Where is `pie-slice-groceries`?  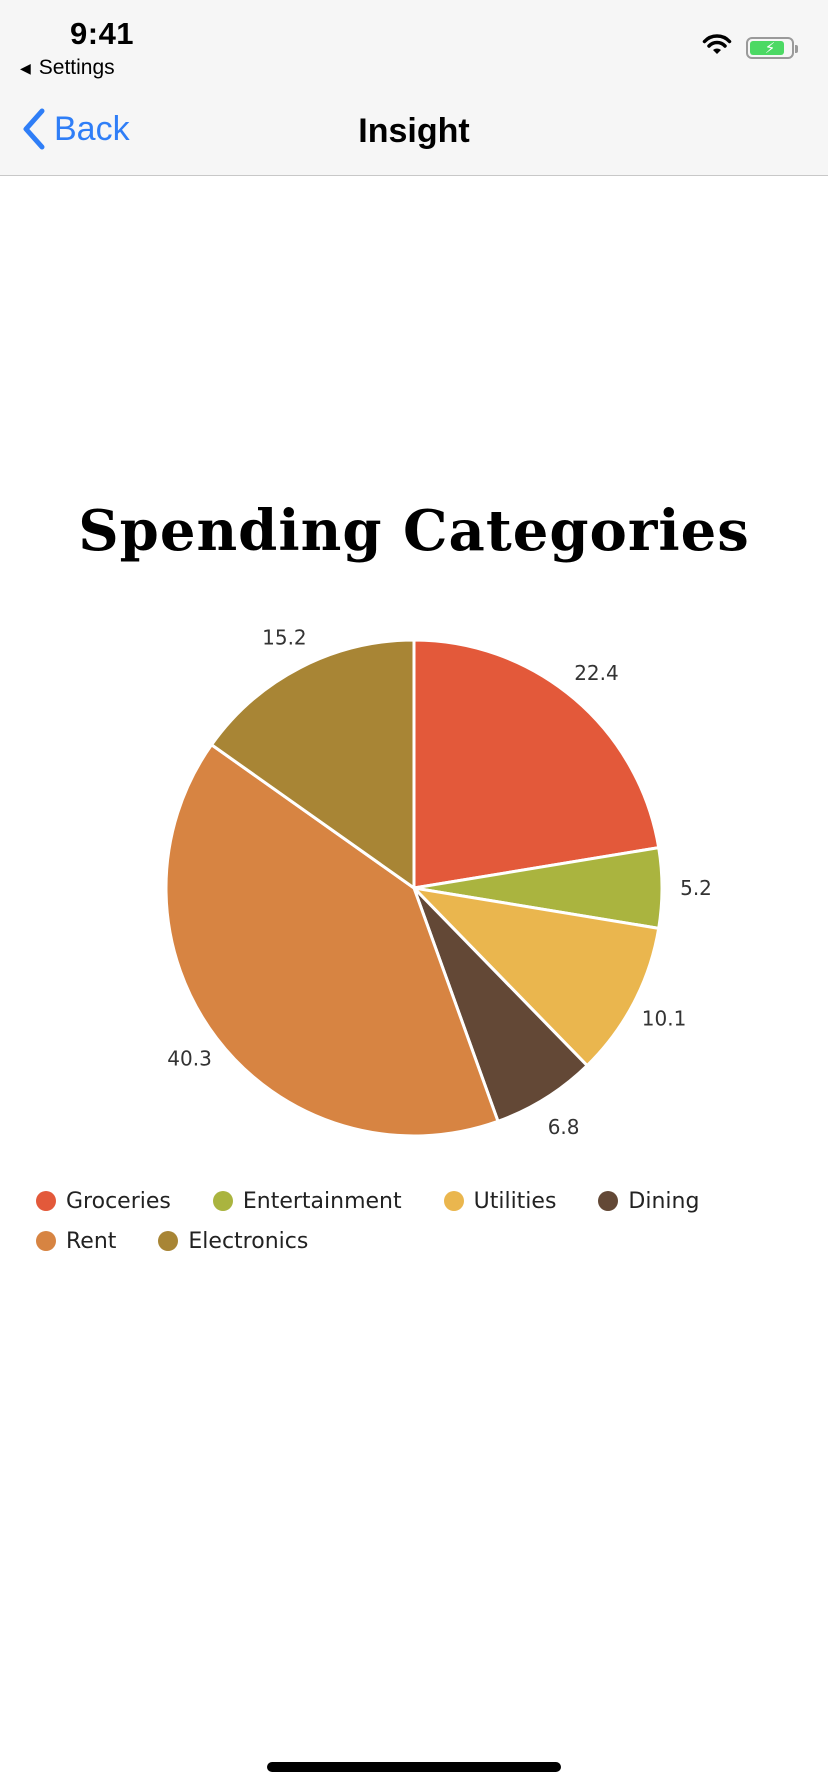
pie-slice-groceries is located at coordinates (536, 764).